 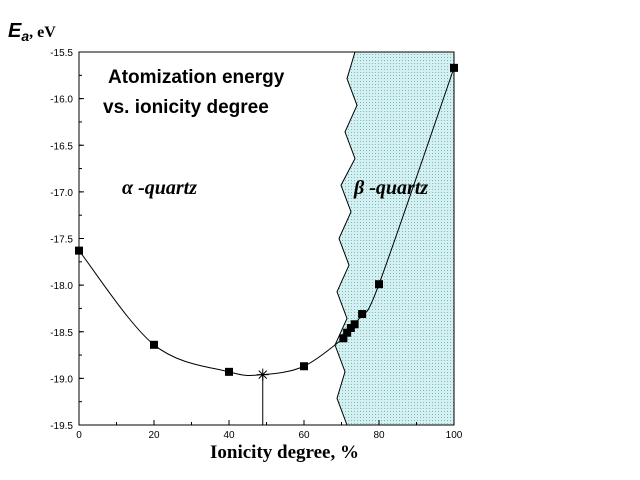 What do you see at coordinates (186, 107) in the screenshot?
I see `chart-title-line2: vs. ionicity degree` at bounding box center [186, 107].